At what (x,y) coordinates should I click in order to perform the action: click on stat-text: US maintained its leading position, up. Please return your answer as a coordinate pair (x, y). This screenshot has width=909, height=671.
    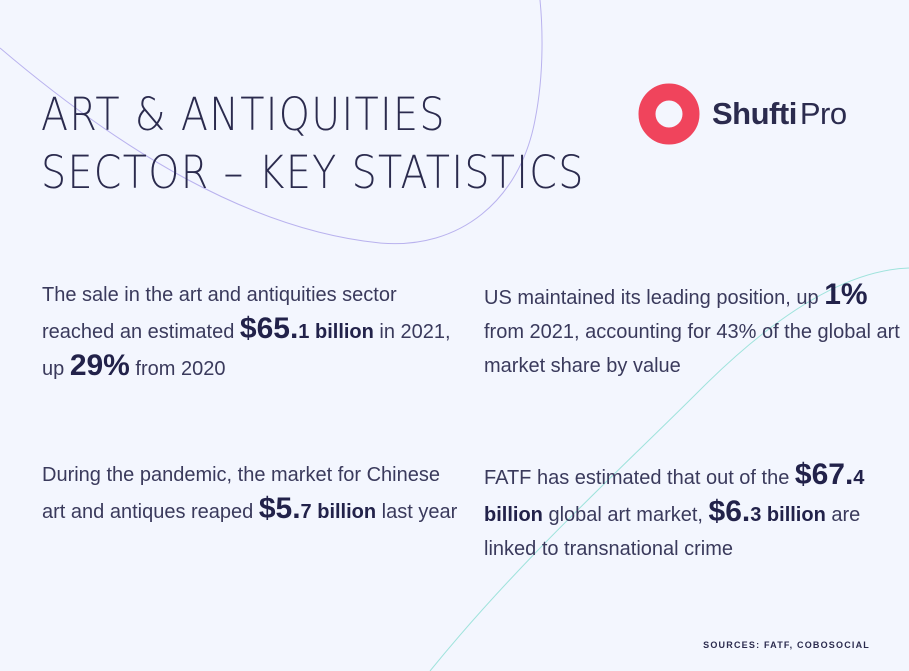
    Looking at the image, I should click on (654, 298).